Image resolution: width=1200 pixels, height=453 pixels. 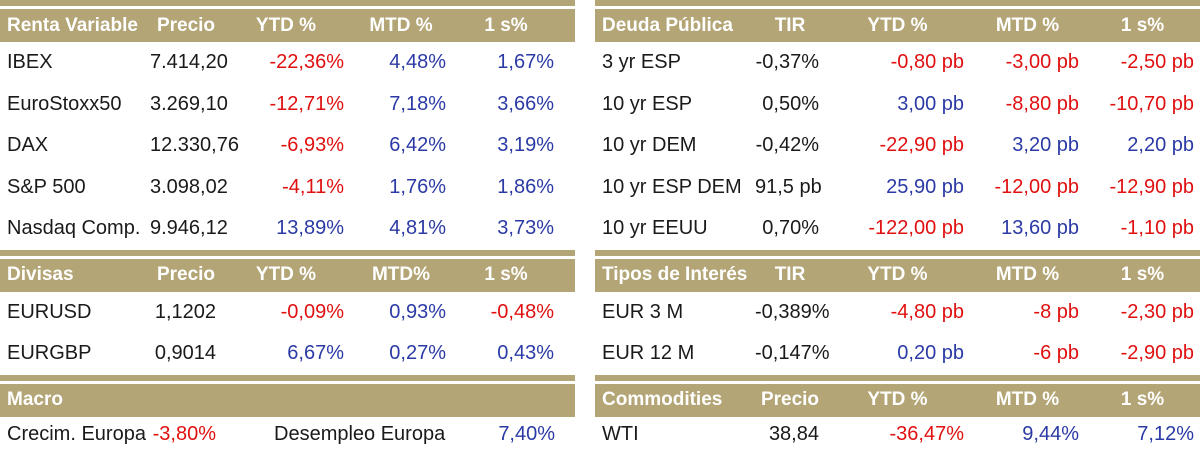 I want to click on value-cell: 91,5 pb, so click(x=788, y=186).